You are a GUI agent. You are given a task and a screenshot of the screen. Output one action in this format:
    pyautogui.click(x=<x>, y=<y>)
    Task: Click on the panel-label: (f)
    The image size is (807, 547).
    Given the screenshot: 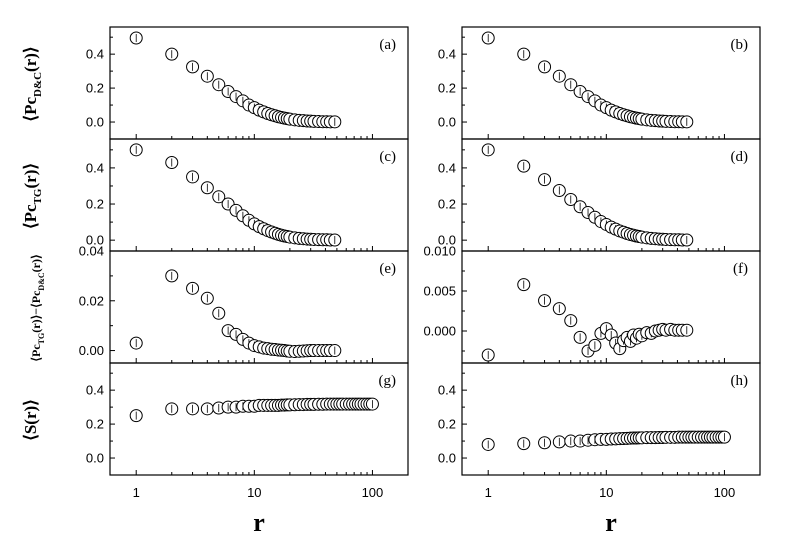 What is the action you would take?
    pyautogui.click(x=740, y=269)
    